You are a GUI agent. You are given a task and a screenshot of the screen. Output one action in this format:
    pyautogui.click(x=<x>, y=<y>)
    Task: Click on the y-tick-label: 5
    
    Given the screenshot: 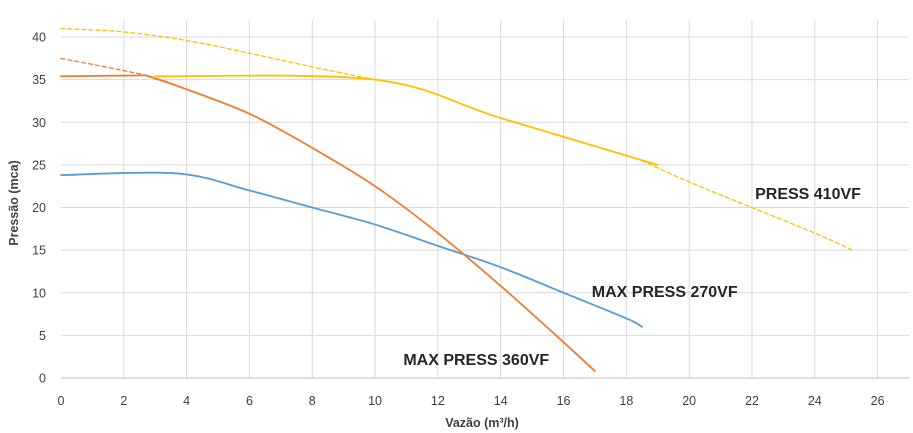 What is the action you would take?
    pyautogui.click(x=42, y=336)
    